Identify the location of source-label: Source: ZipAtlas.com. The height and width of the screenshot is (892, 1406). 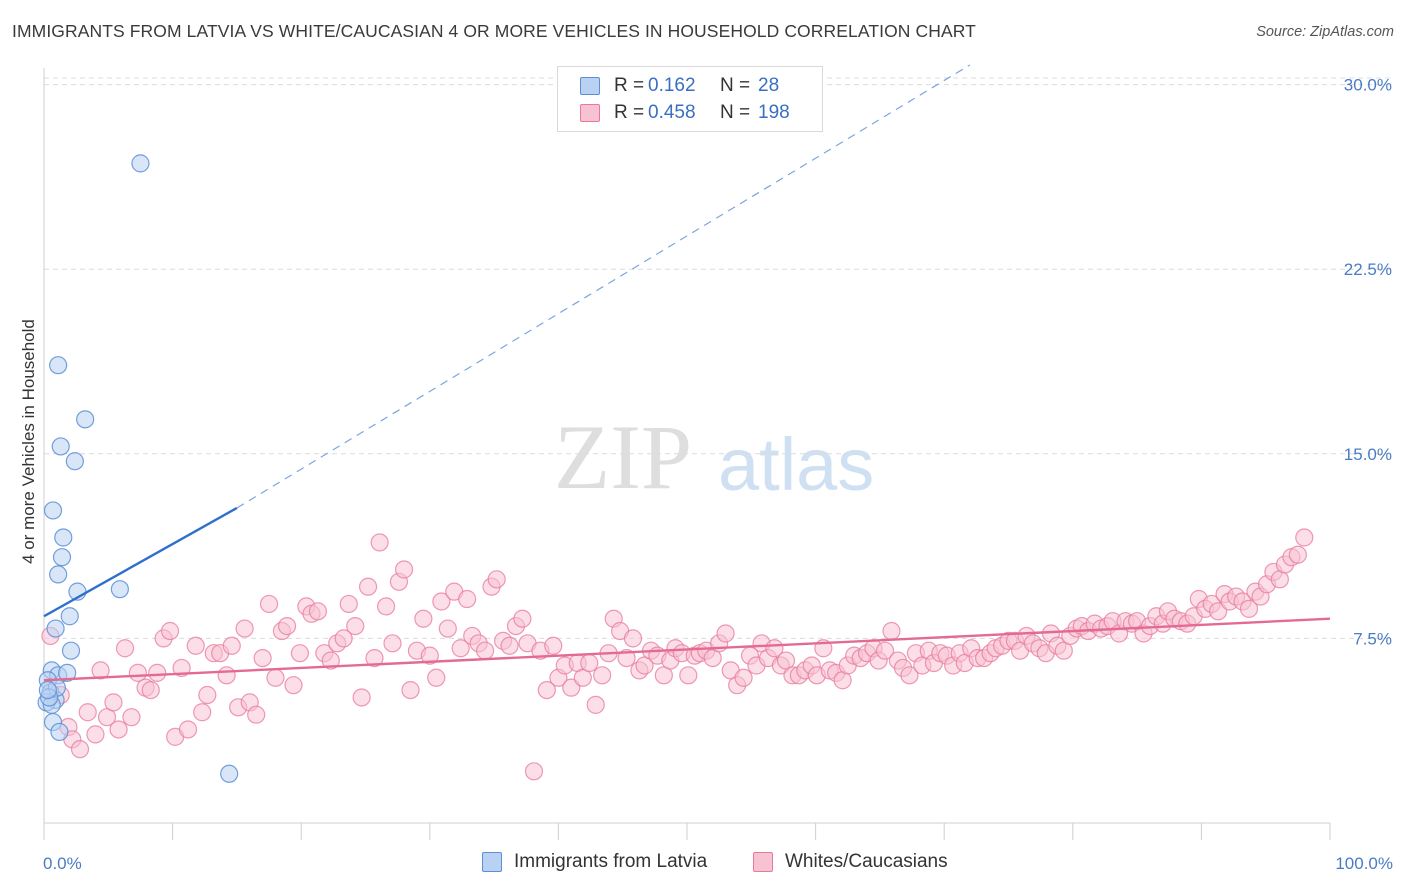
(1325, 32).